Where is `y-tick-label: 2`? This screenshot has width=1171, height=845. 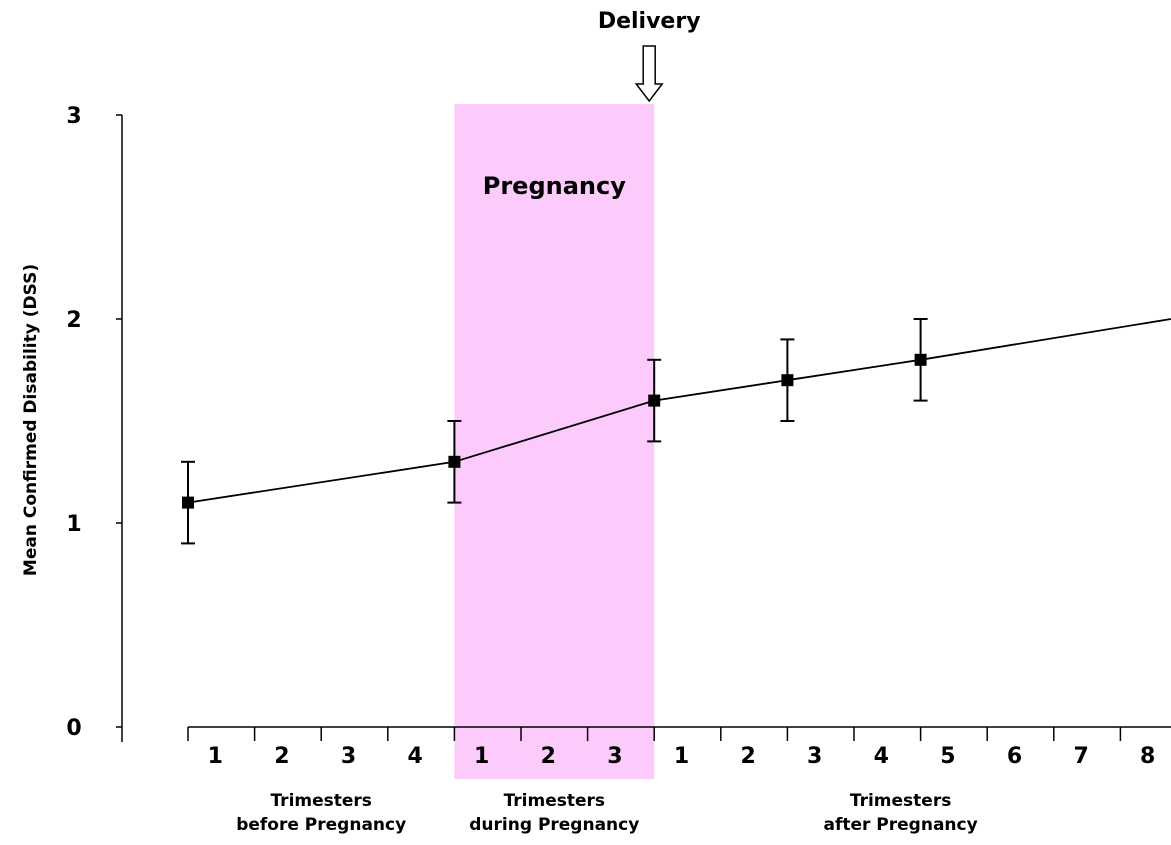 y-tick-label: 2 is located at coordinates (73, 320).